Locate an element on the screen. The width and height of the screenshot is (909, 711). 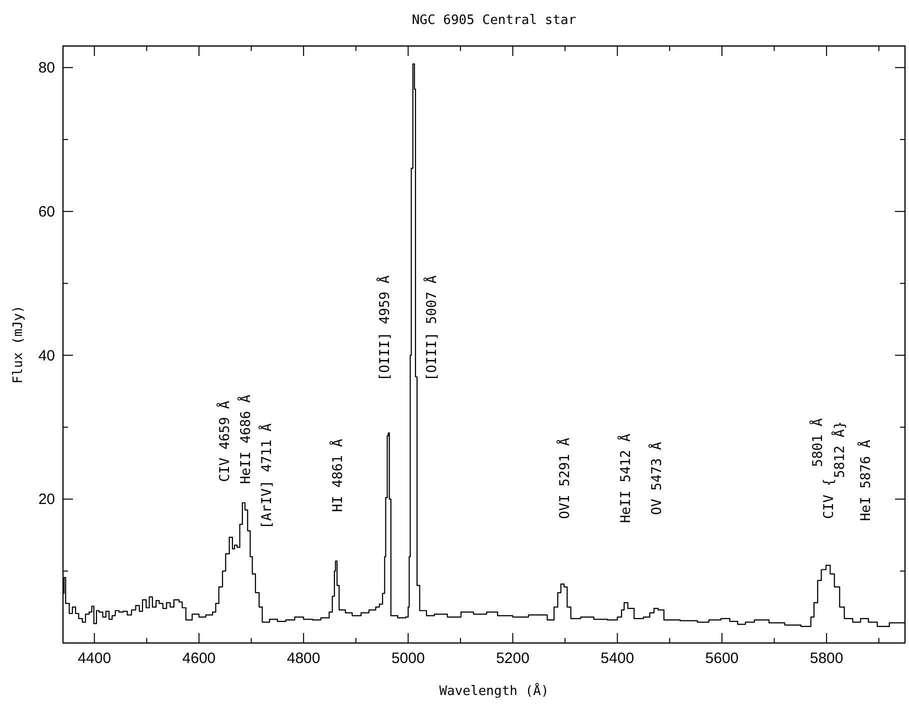
x-tick-label: 4400 is located at coordinates (95, 658).